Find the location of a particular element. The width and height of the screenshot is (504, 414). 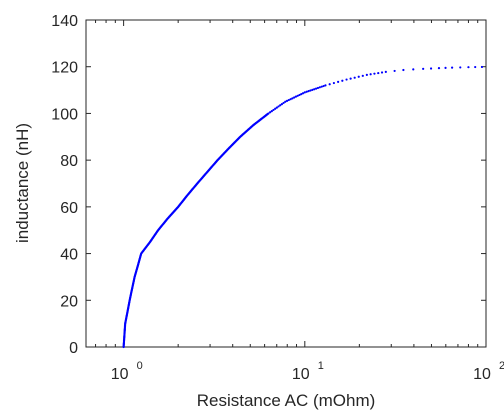

y-tick-label: 140 is located at coordinates (64, 21).